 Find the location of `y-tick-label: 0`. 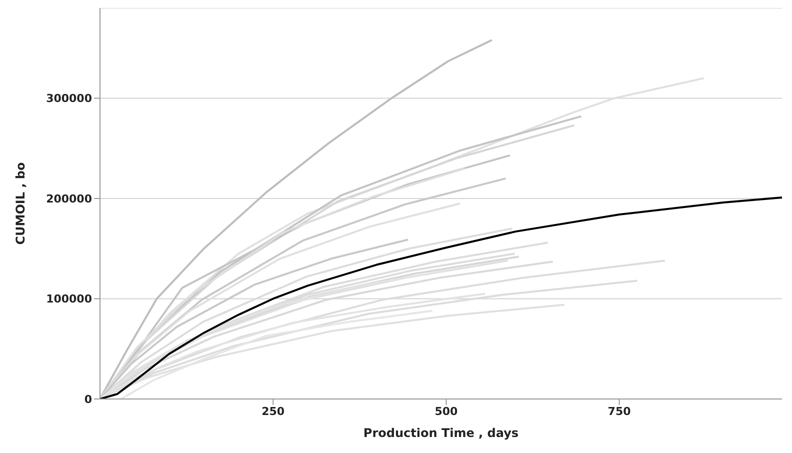

y-tick-label: 0 is located at coordinates (88, 399).